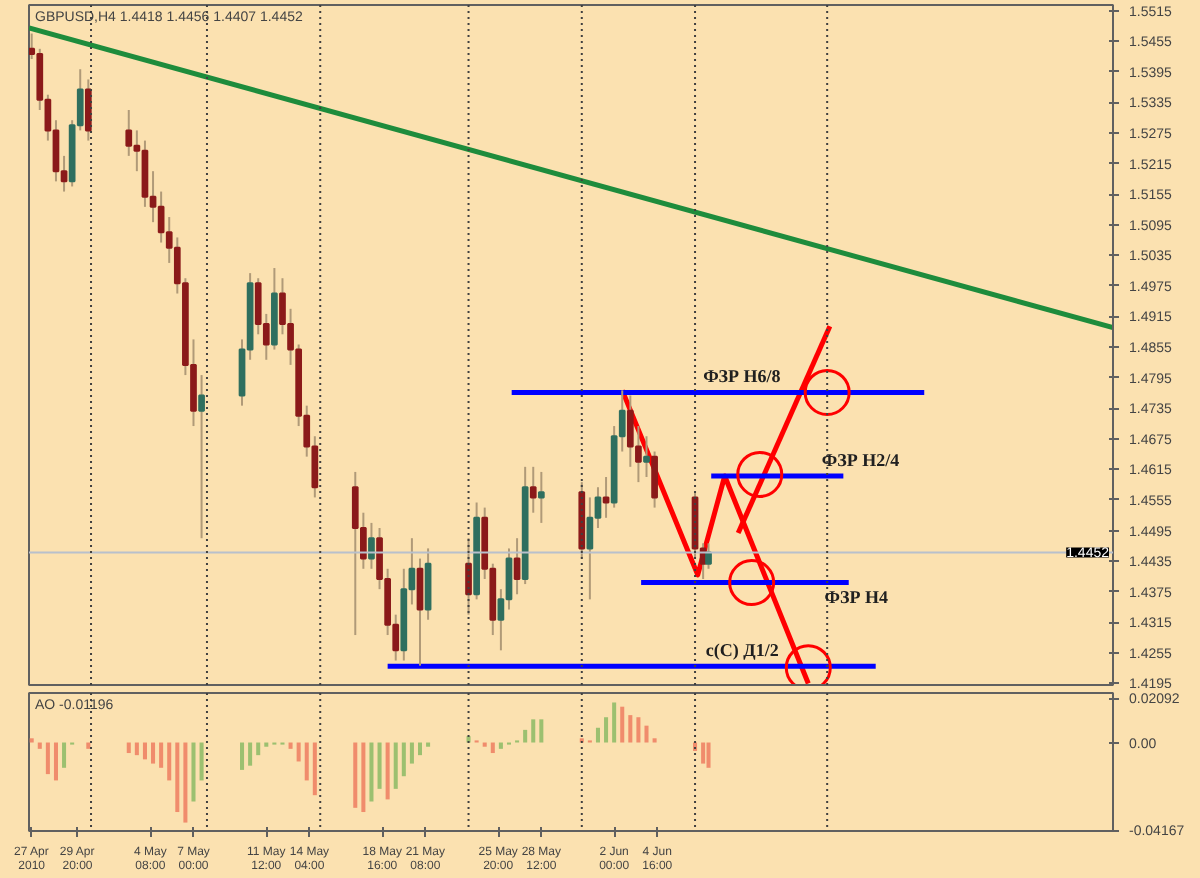 The image size is (1200, 878). What do you see at coordinates (861, 460) in the screenshot?
I see `annotation: ФЗР Н2/4` at bounding box center [861, 460].